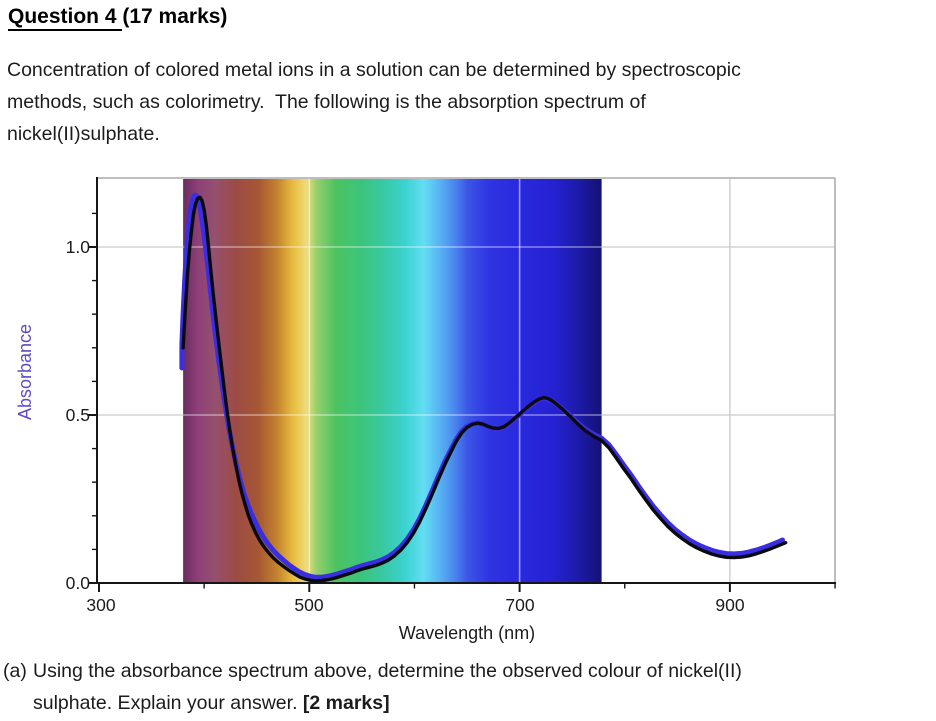 The image size is (936, 721). I want to click on question-title-marks: (17 marks), so click(175, 16).